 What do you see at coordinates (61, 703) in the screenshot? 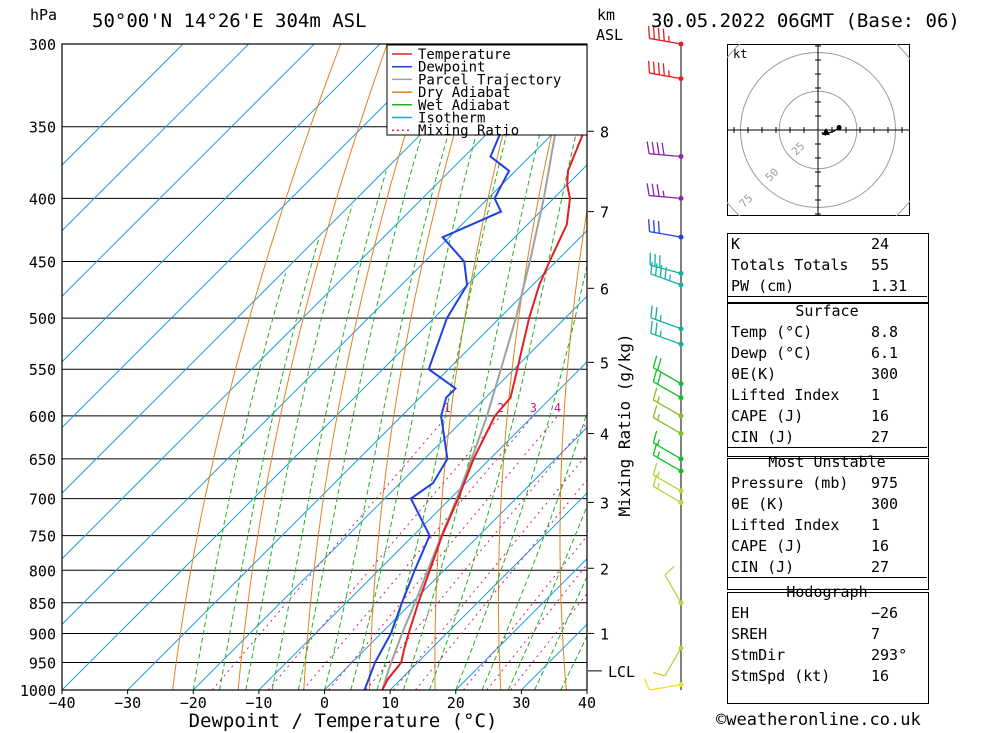
I see `x-tick-label: −40` at bounding box center [61, 703].